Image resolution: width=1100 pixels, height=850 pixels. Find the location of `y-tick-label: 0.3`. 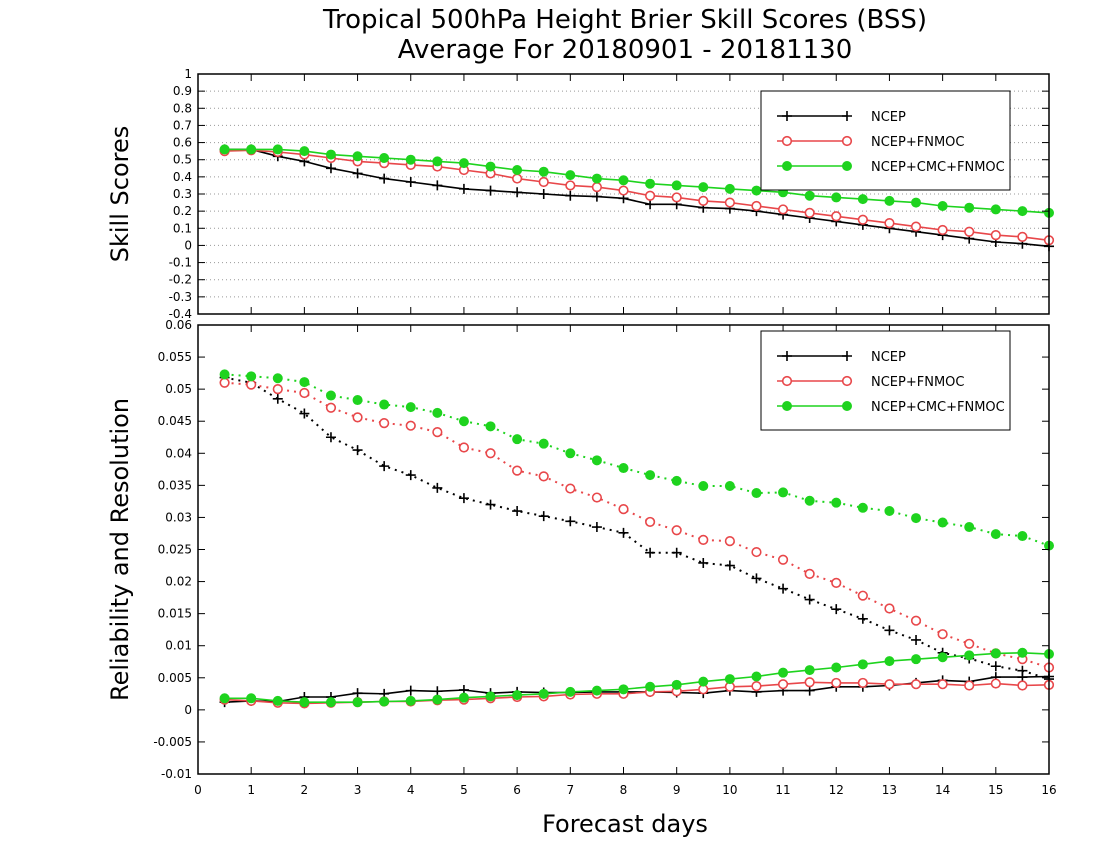

y-tick-label: 0.3 is located at coordinates (182, 194).